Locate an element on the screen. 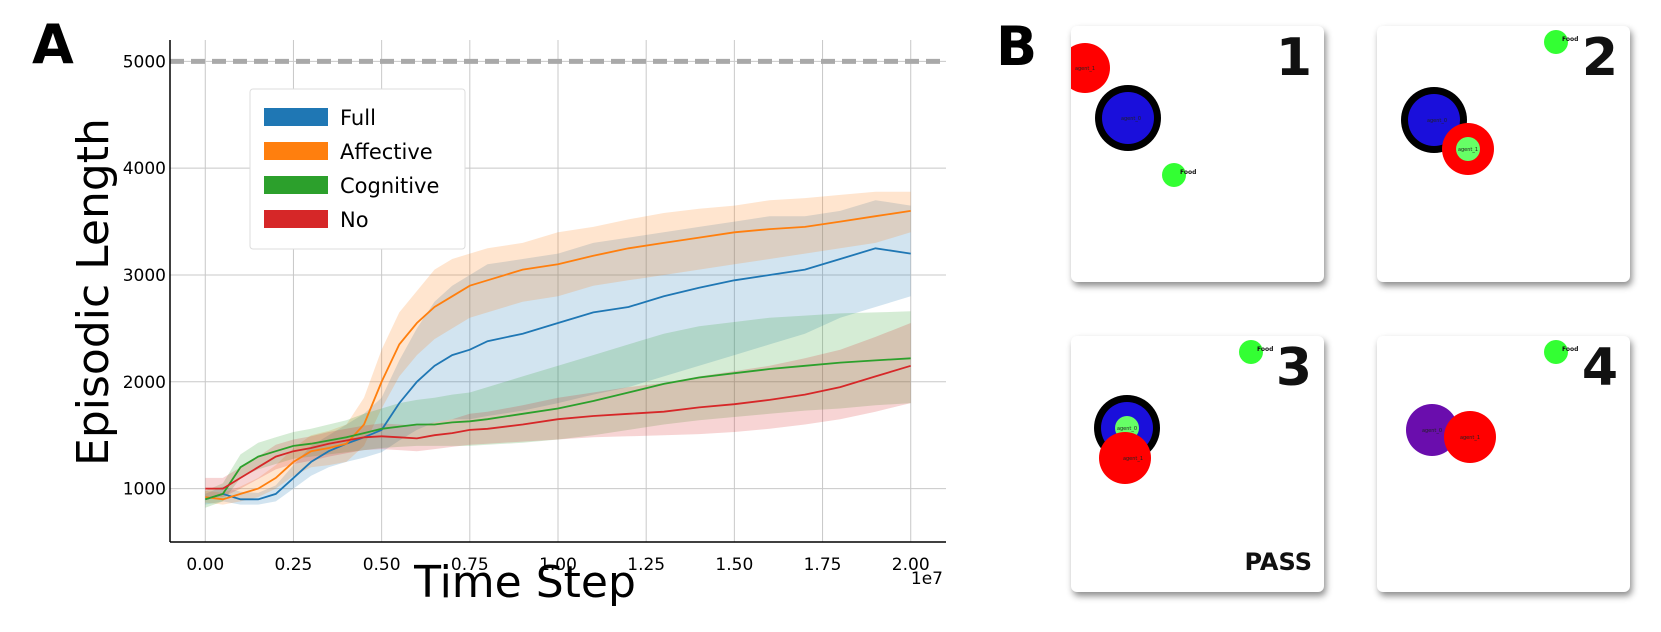  x-tick-label: 0.50 is located at coordinates (382, 565).